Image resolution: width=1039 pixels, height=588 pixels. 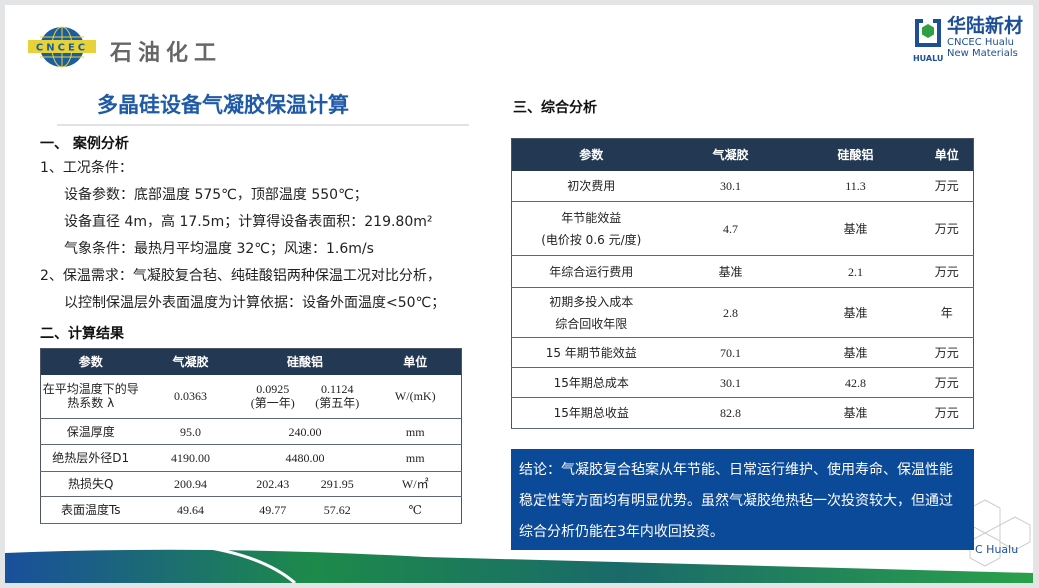 I want to click on table-cell: 年综合运行费用, so click(x=591, y=271).